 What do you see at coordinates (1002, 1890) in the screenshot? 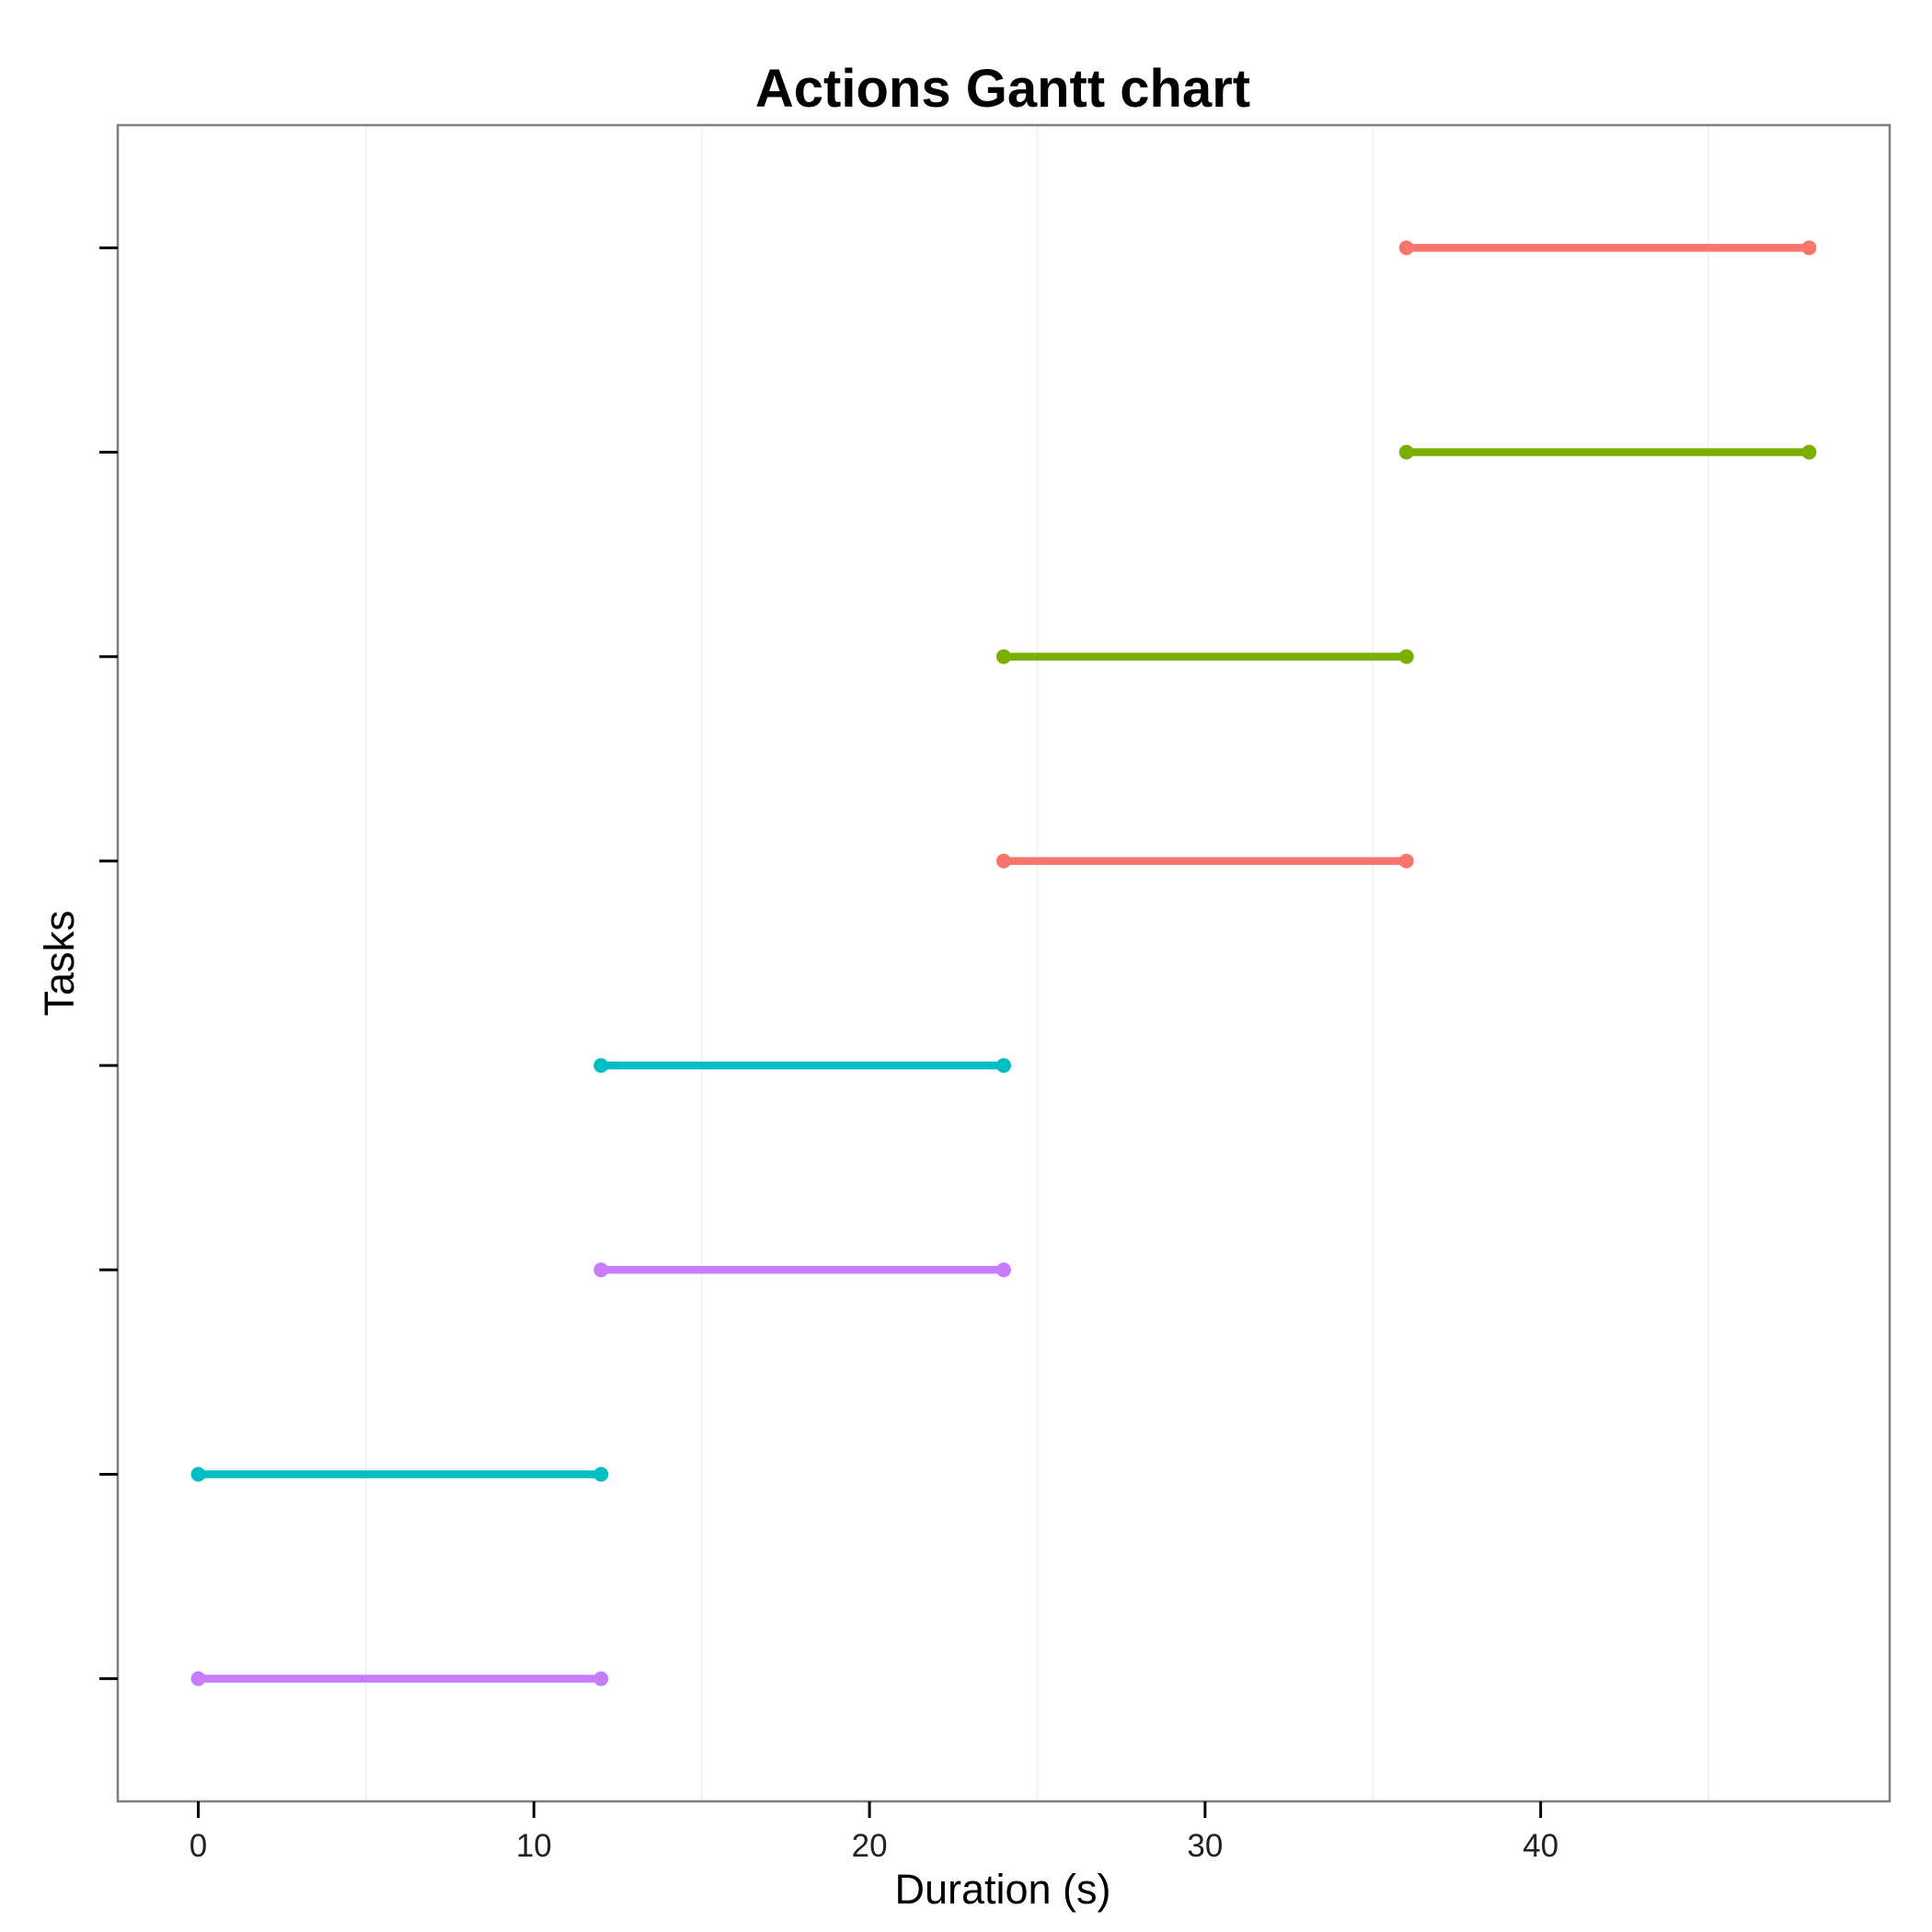
I see `x-axis-title: Duration (s)` at bounding box center [1002, 1890].